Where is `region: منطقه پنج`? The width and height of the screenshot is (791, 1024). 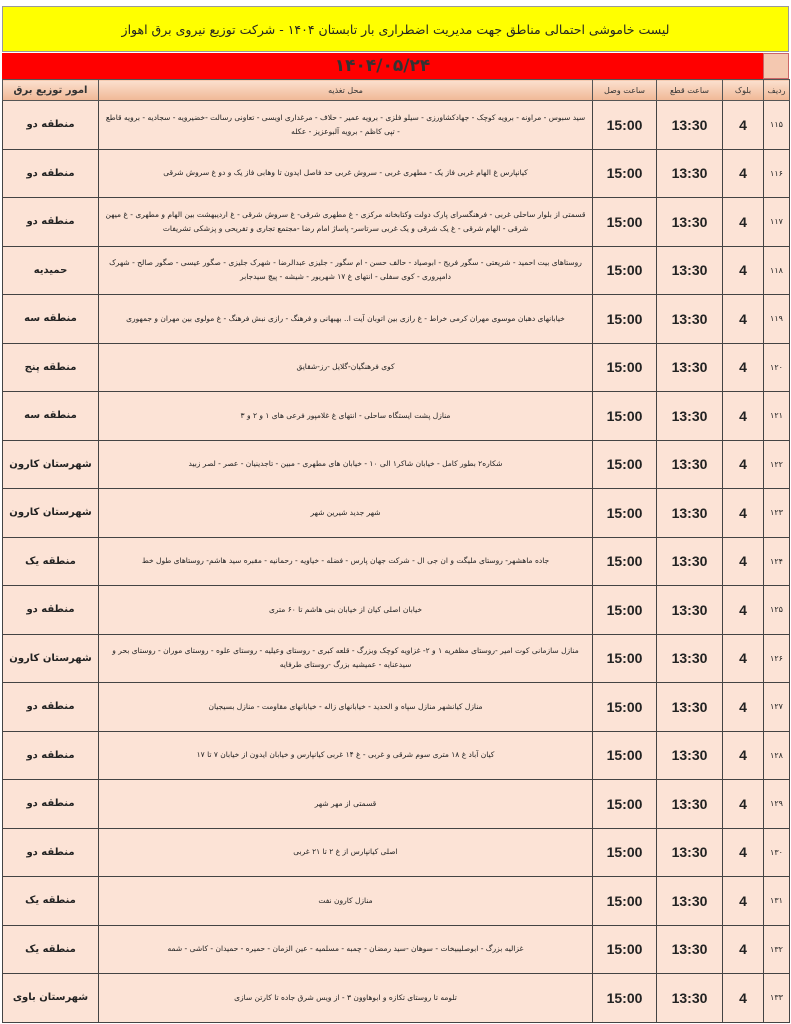 region: منطقه پنج is located at coordinates (50, 367).